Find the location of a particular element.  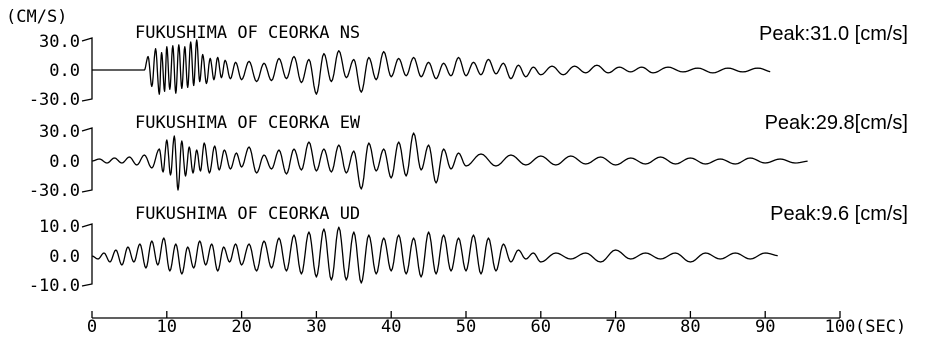

y-tick-label: -10.0 is located at coordinates (54, 286).